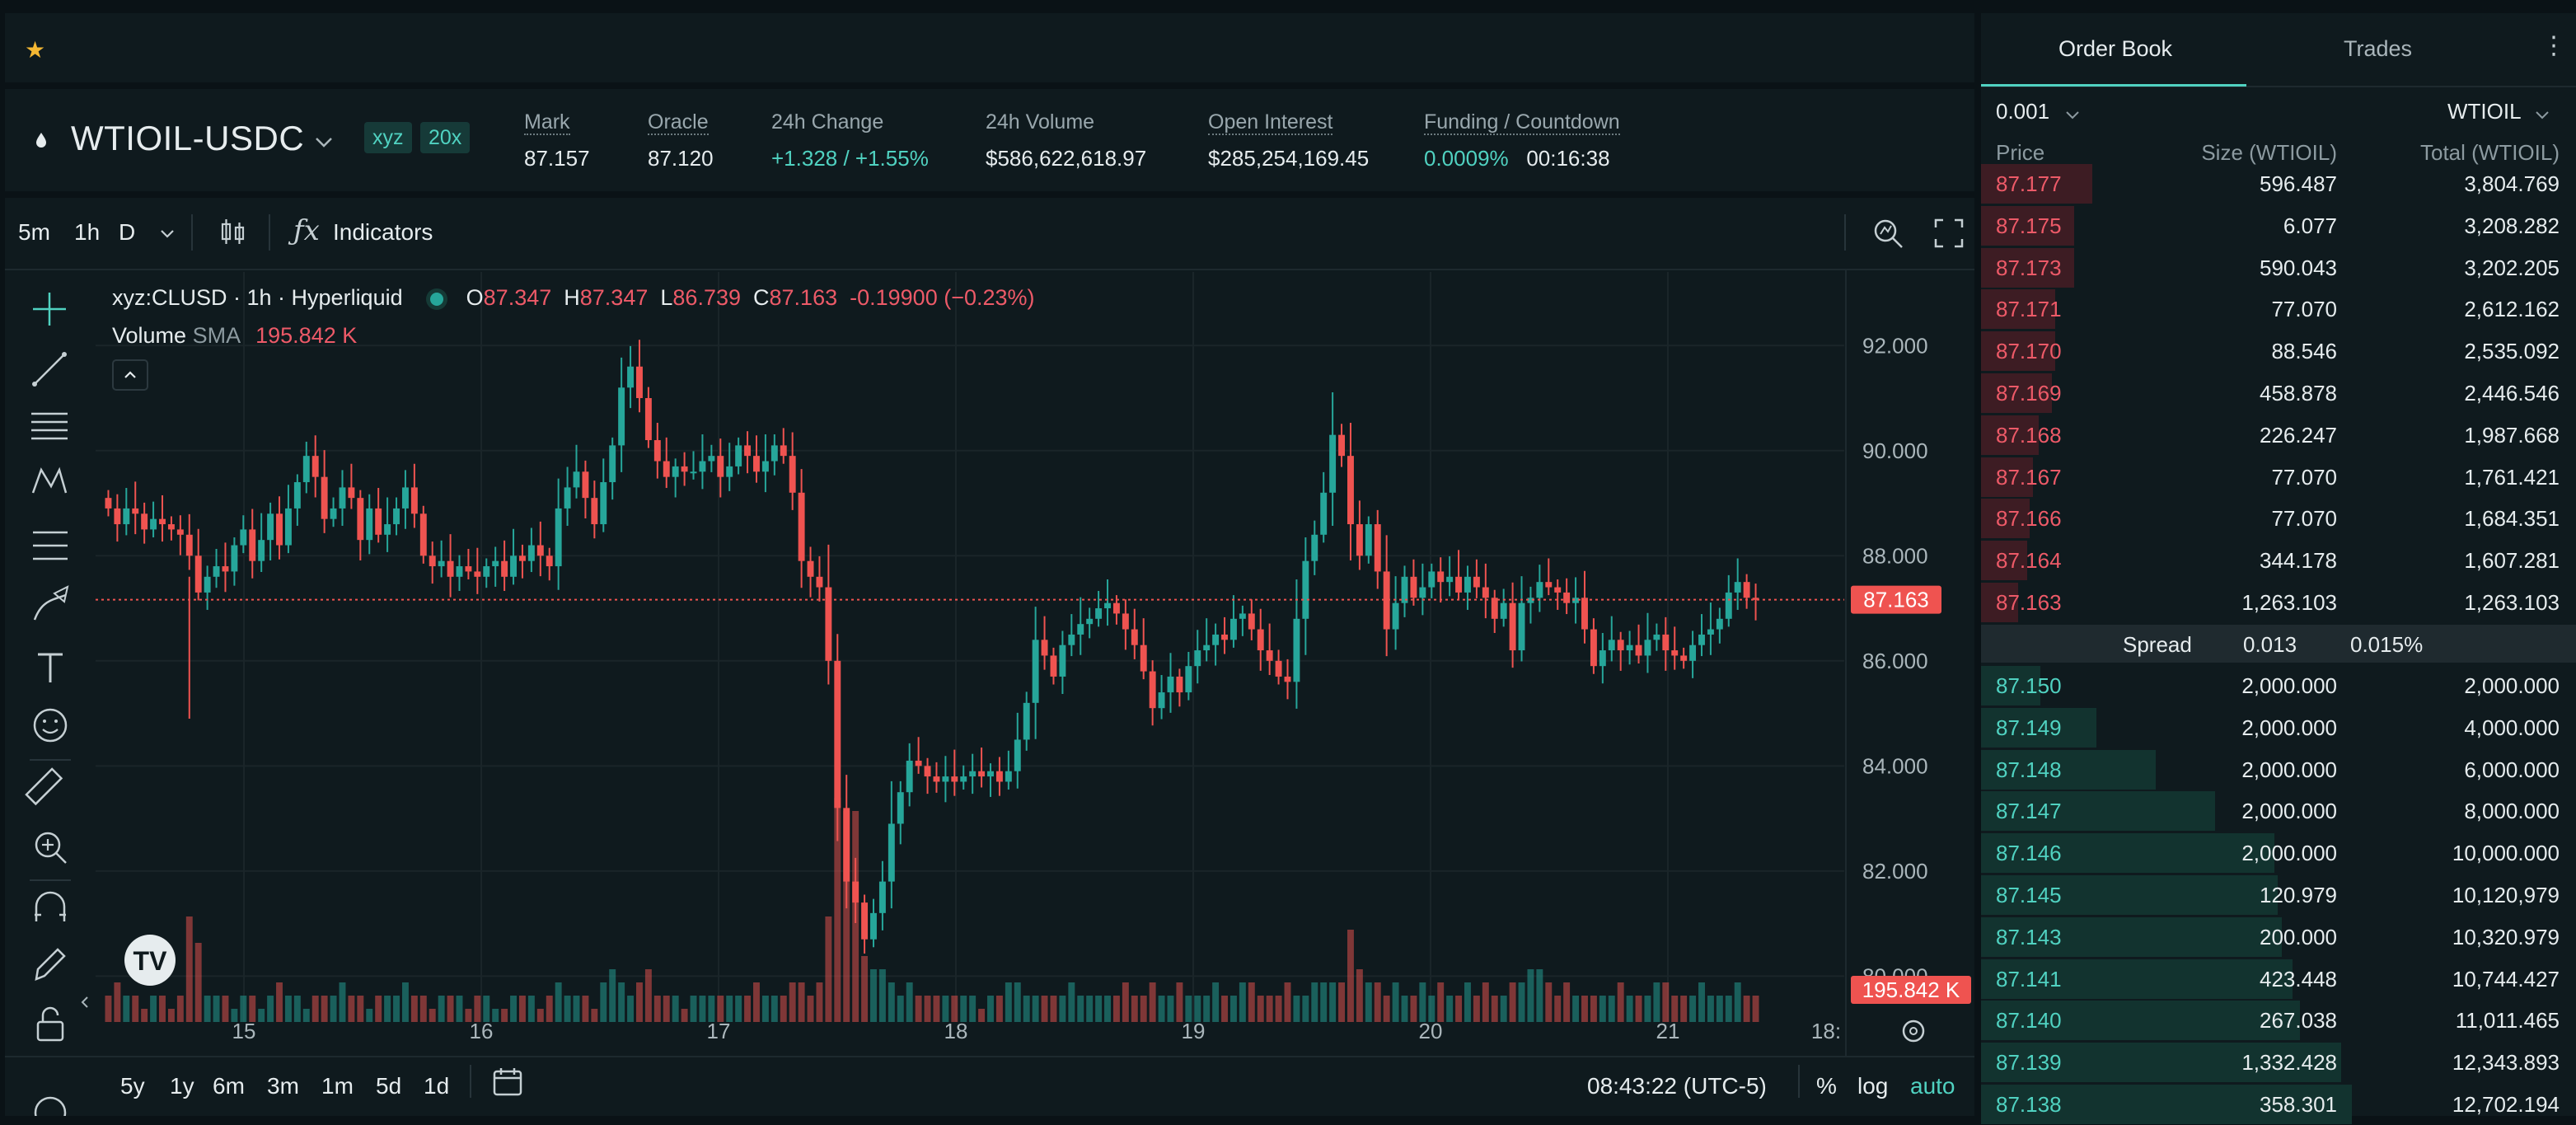 Image resolution: width=2576 pixels, height=1125 pixels. What do you see at coordinates (383, 232) in the screenshot?
I see `indicators-button: Indicators` at bounding box center [383, 232].